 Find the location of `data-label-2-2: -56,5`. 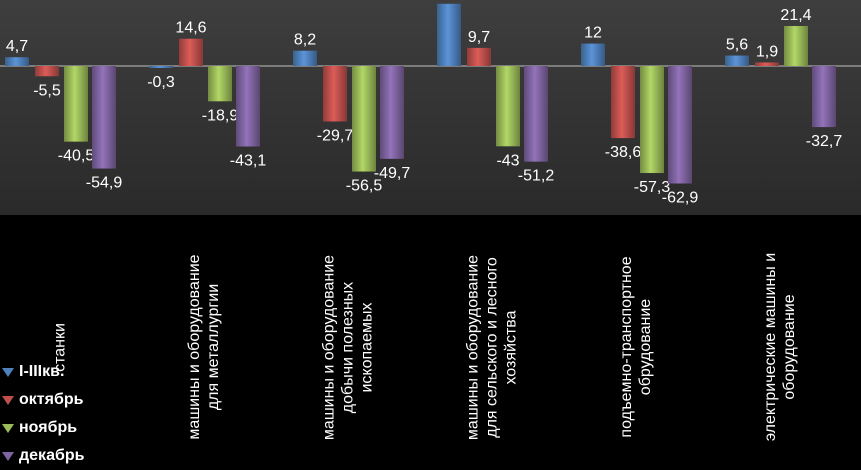

data-label-2-2: -56,5 is located at coordinates (364, 186).